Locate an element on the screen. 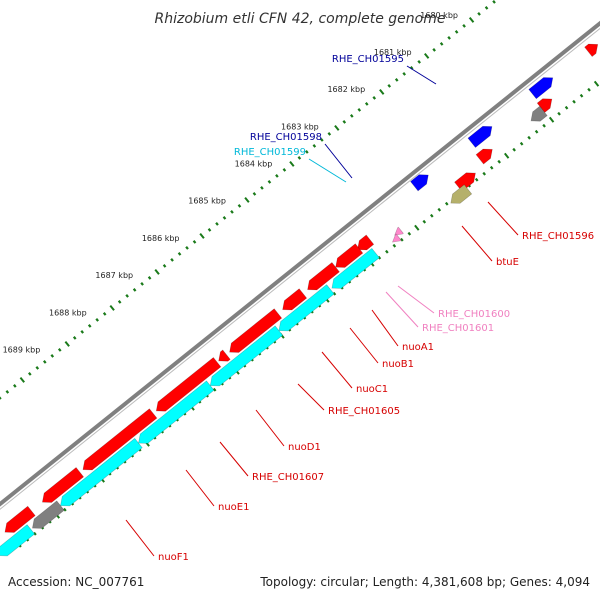 This screenshot has height=600, width=600. gene-rhe-ch01605 is located at coordinates (256, 330).